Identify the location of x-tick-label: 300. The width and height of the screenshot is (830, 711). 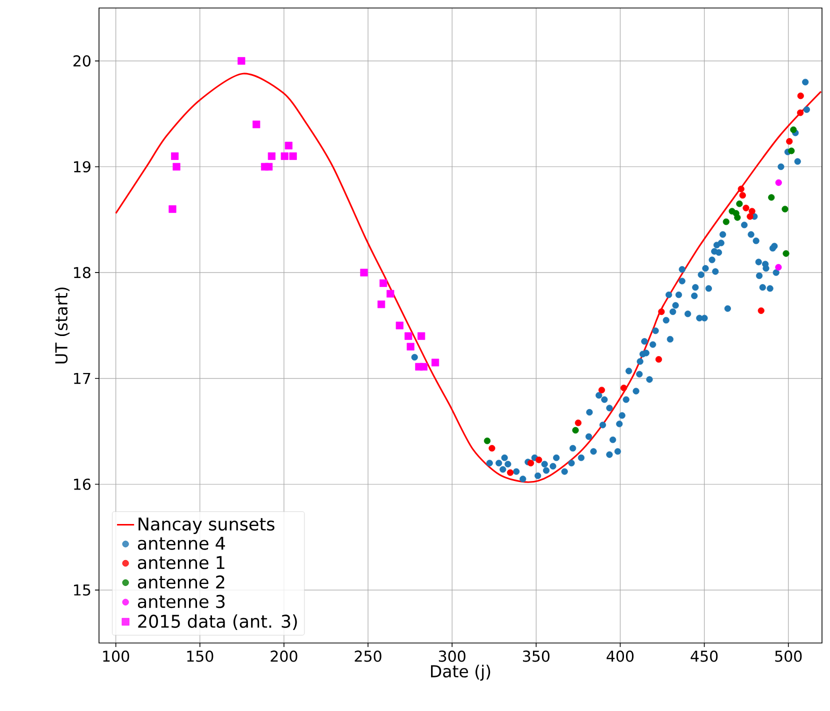
(452, 656).